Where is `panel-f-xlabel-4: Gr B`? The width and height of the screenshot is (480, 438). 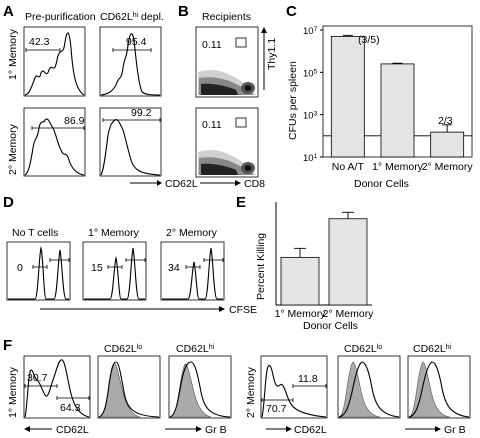 panel-f-xlabel-4: Gr B is located at coordinates (455, 430).